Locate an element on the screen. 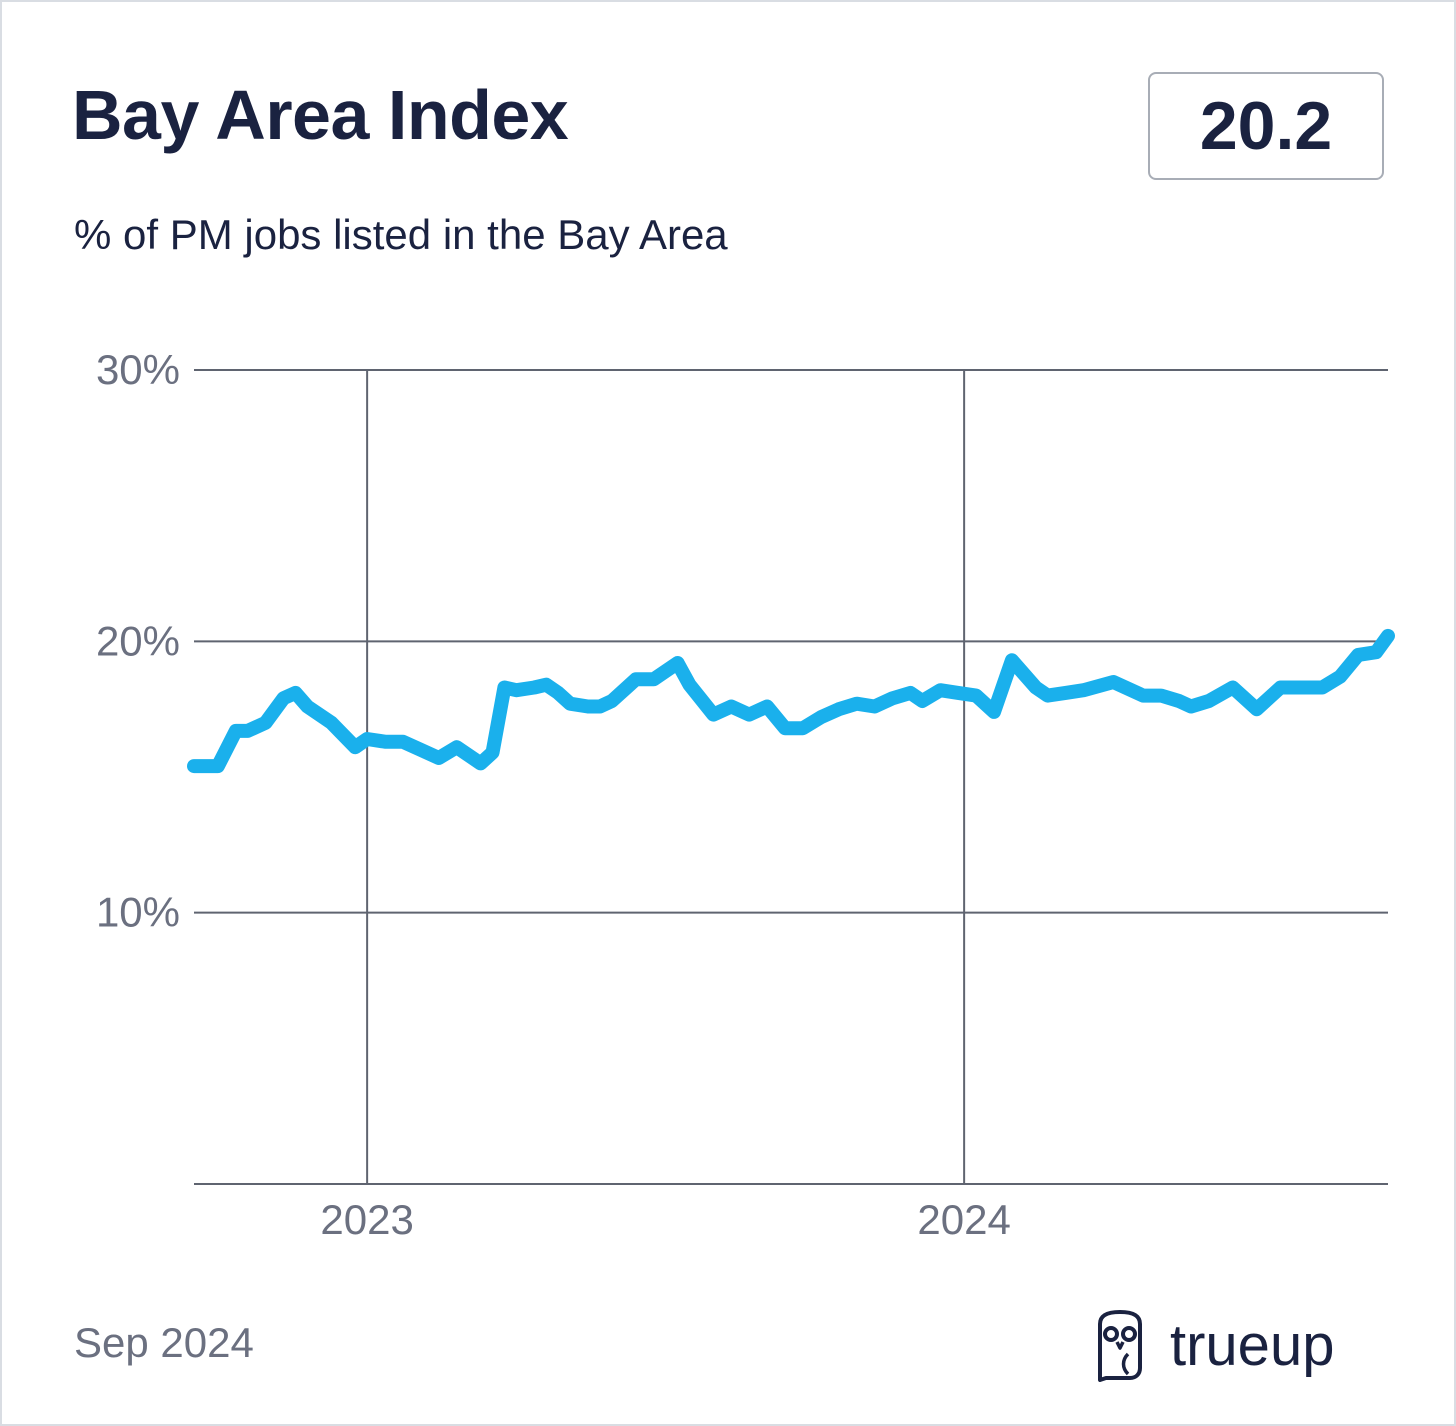 The height and width of the screenshot is (1426, 1456). current-value-badge: 20.2 is located at coordinates (1266, 126).